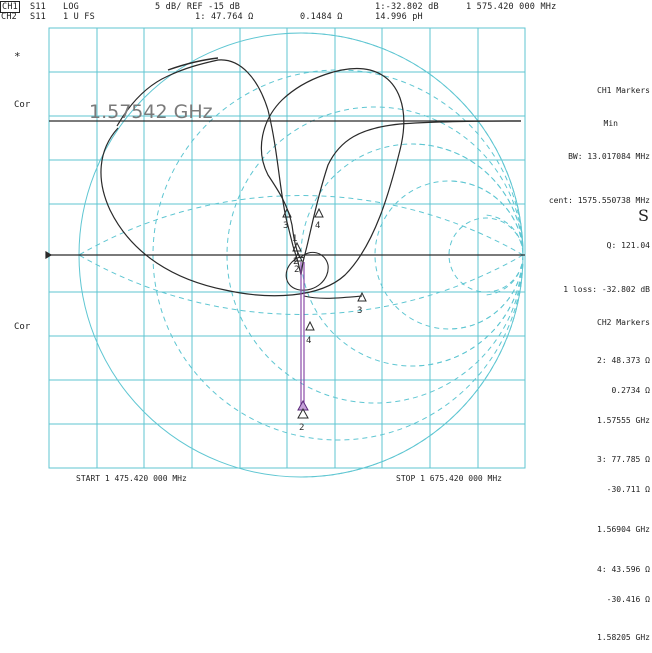 This screenshot has height=653, width=652. What do you see at coordinates (643, 215) in the screenshot?
I see `side-text-fragment: S` at bounding box center [643, 215].